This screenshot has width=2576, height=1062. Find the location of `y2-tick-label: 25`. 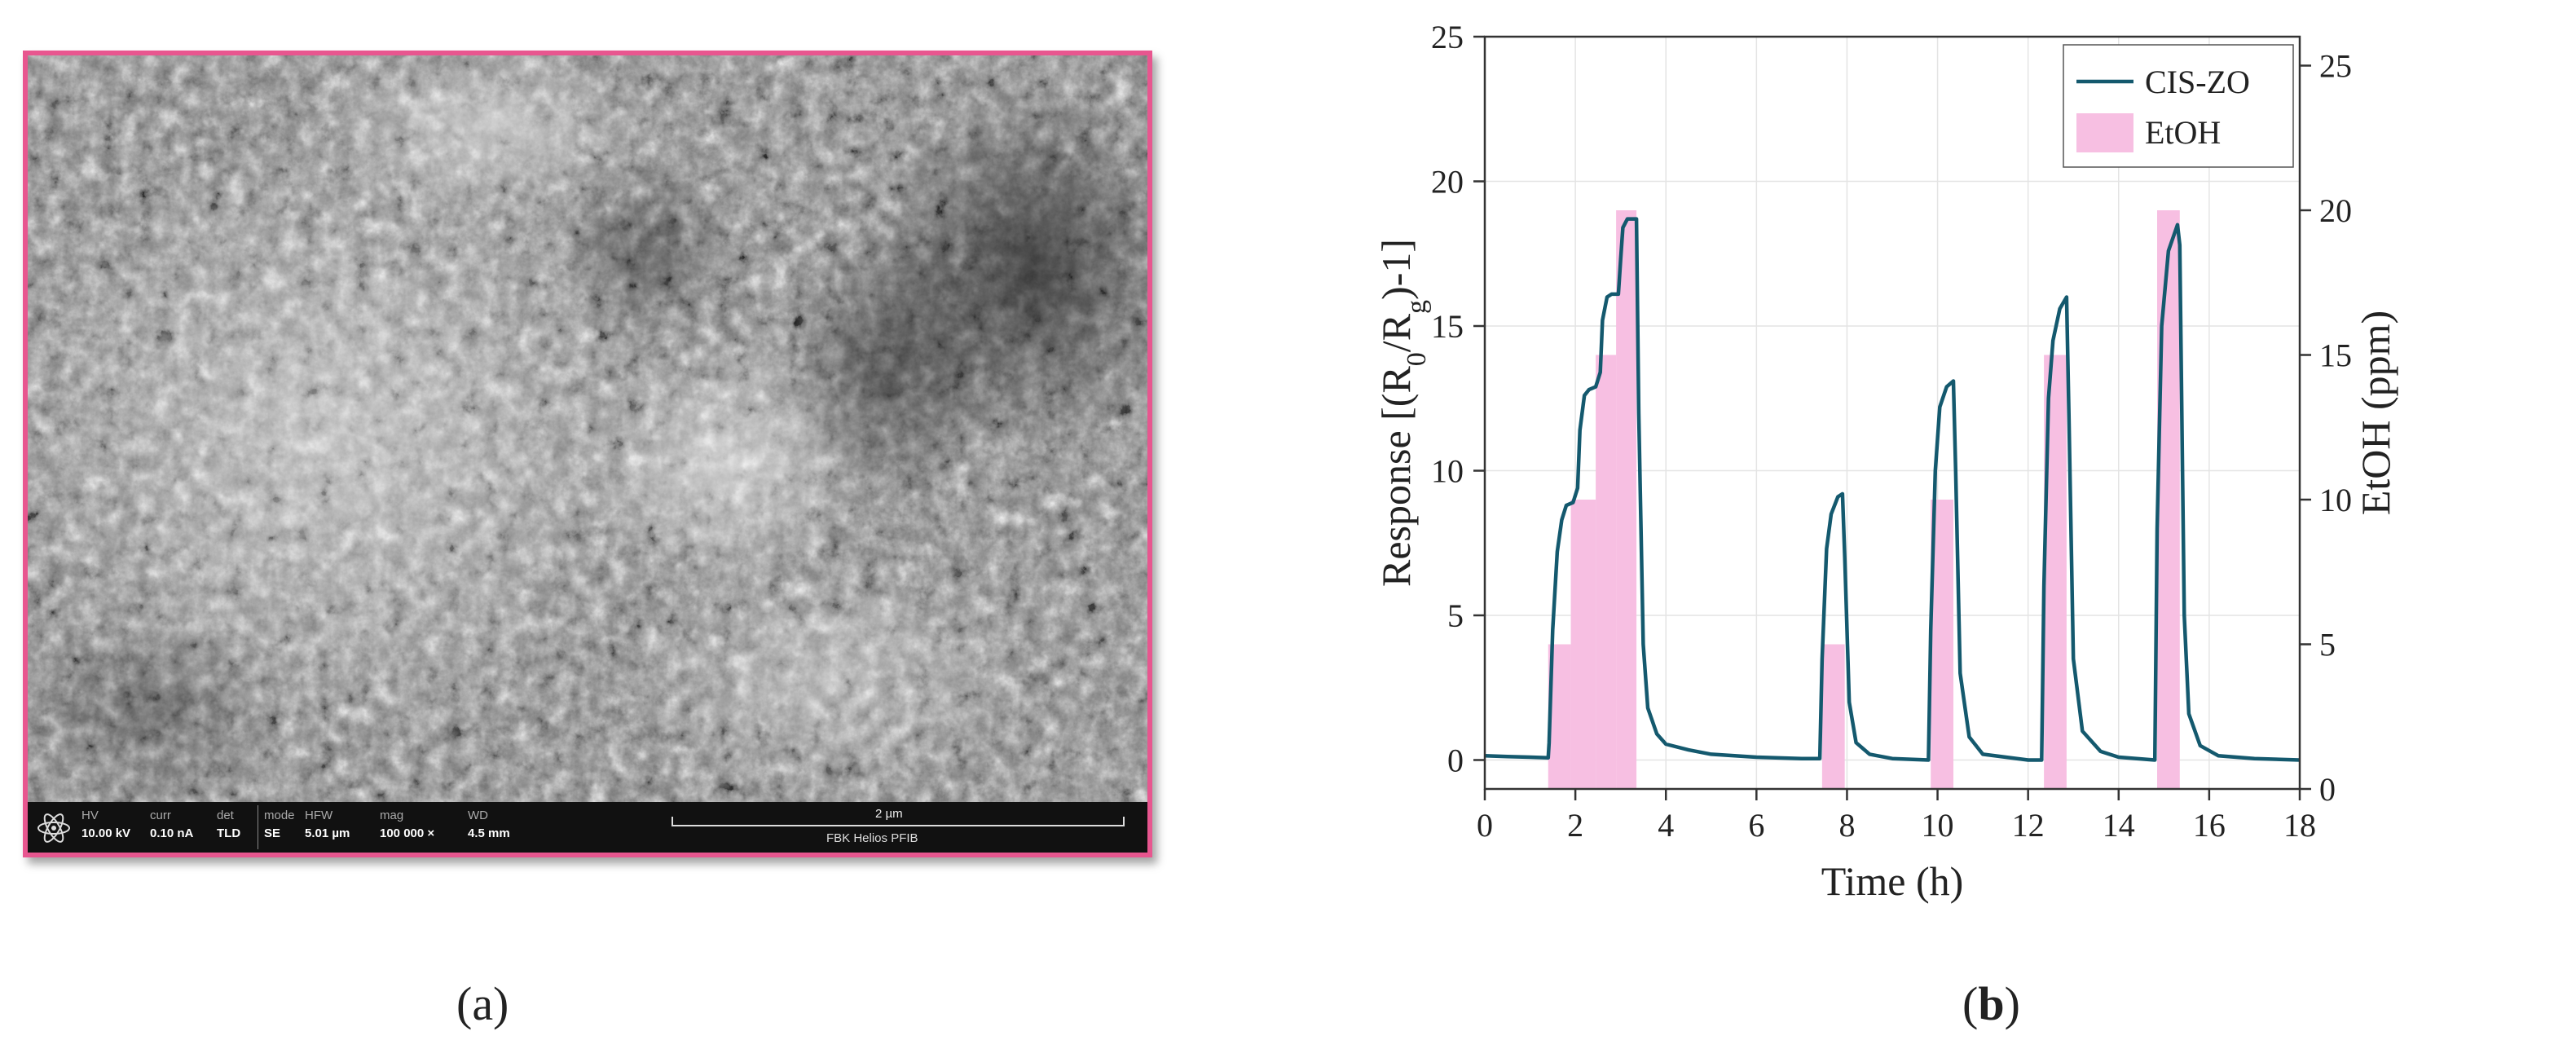

y2-tick-label: 25 is located at coordinates (2335, 66).